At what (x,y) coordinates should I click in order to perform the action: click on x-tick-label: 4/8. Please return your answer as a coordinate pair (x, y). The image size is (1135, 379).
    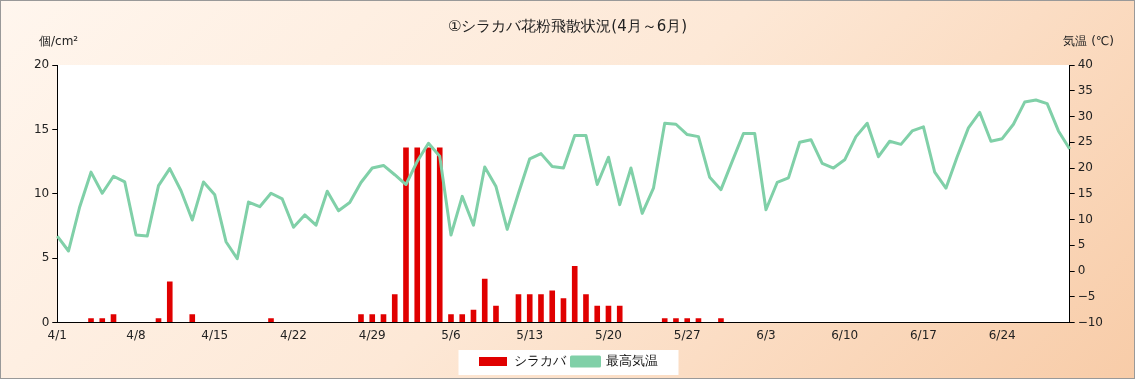
    Looking at the image, I should click on (136, 334).